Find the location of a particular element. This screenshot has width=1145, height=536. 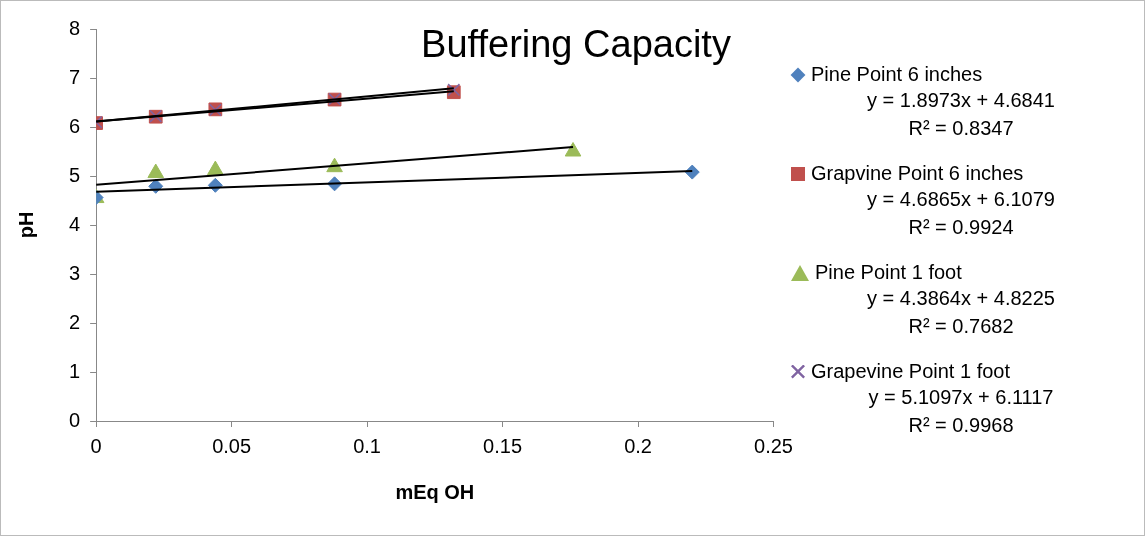

y-tick-label: 0 is located at coordinates (75, 419).